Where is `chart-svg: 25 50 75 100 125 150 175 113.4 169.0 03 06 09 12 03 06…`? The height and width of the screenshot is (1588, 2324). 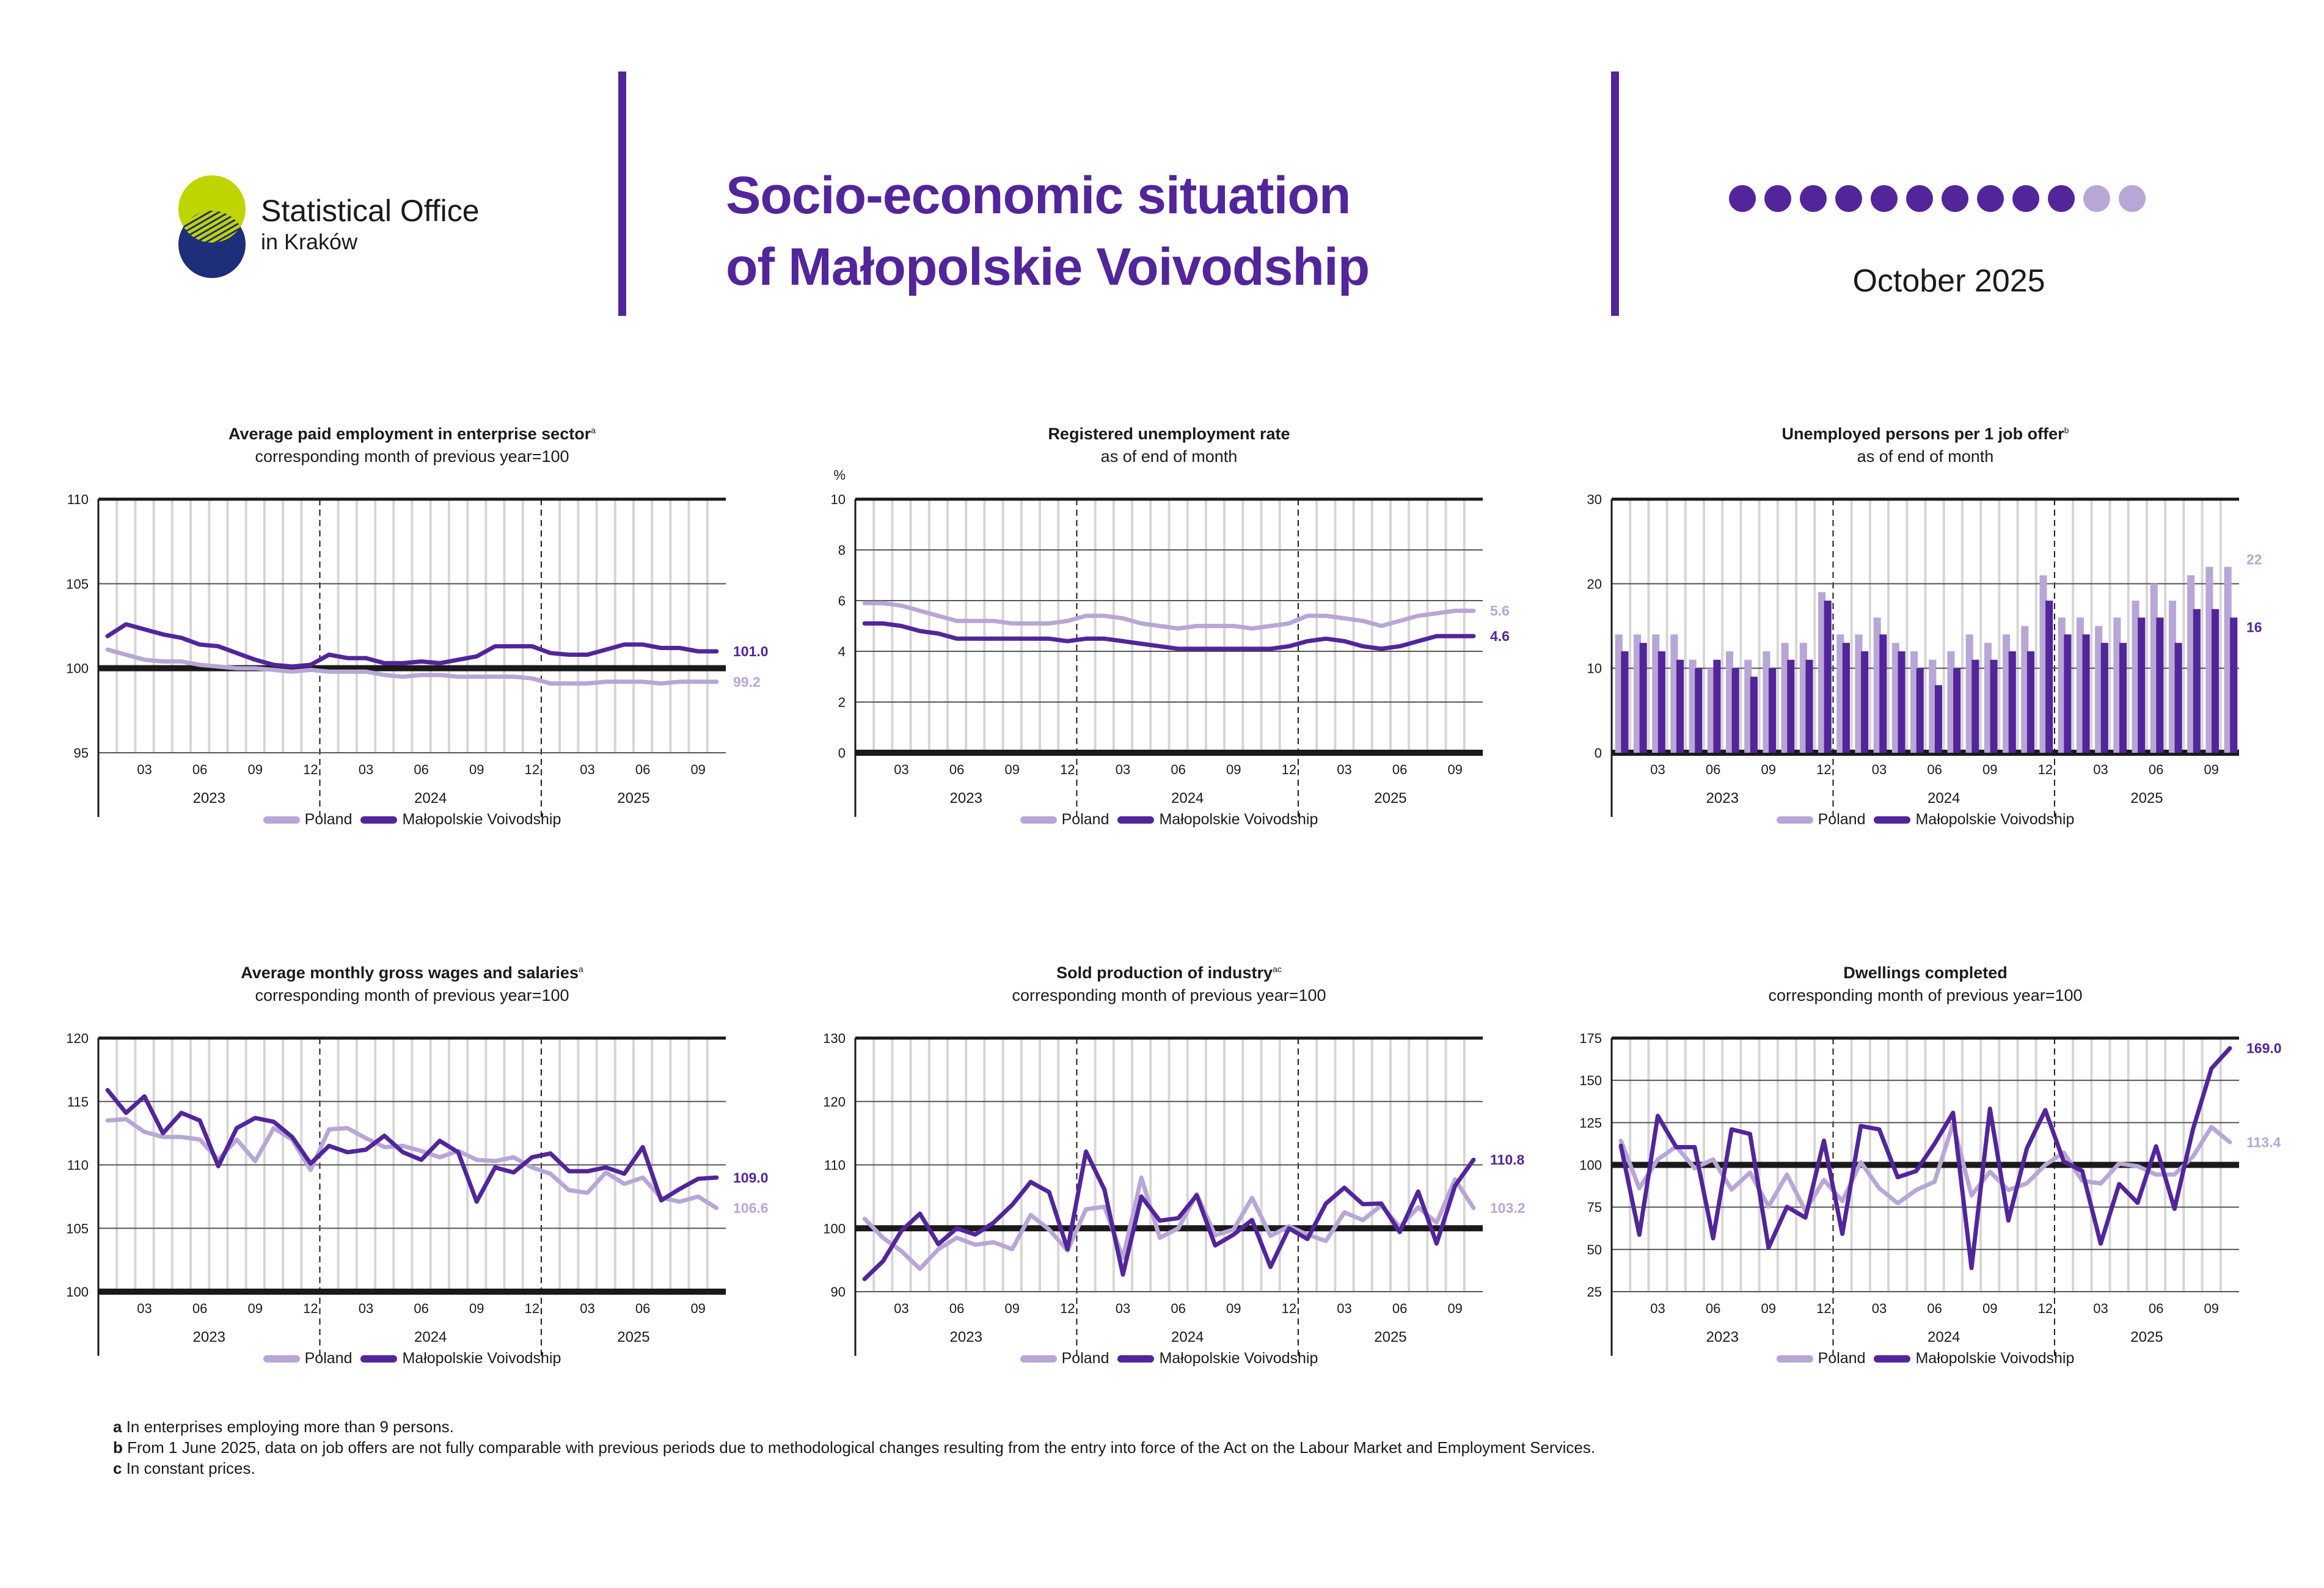
chart-svg: 25 50 75 100 125 150 175 113.4 169.0 03 06 09 12 03 06… is located at coordinates (1930, 1193).